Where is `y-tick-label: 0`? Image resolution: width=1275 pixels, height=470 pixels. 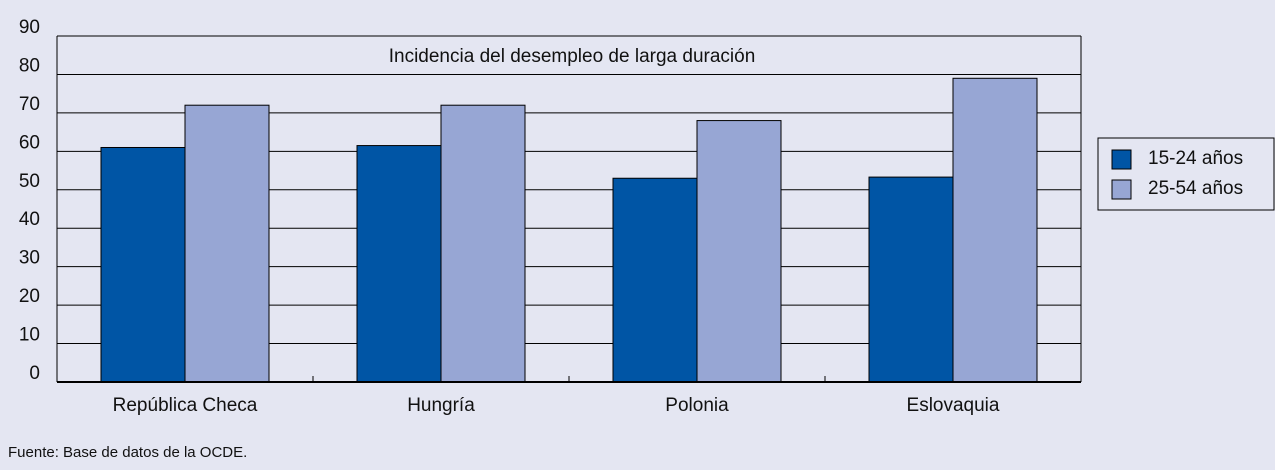
y-tick-label: 0 is located at coordinates (34, 373).